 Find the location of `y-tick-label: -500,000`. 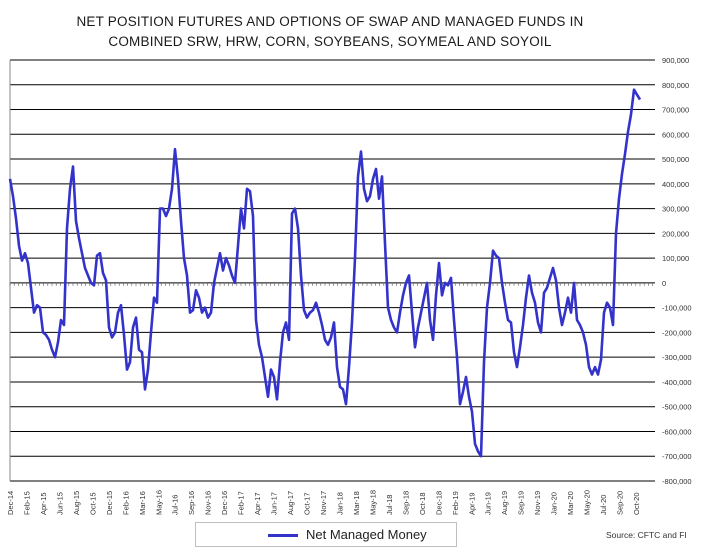

y-tick-label: -500,000 is located at coordinates (677, 407).